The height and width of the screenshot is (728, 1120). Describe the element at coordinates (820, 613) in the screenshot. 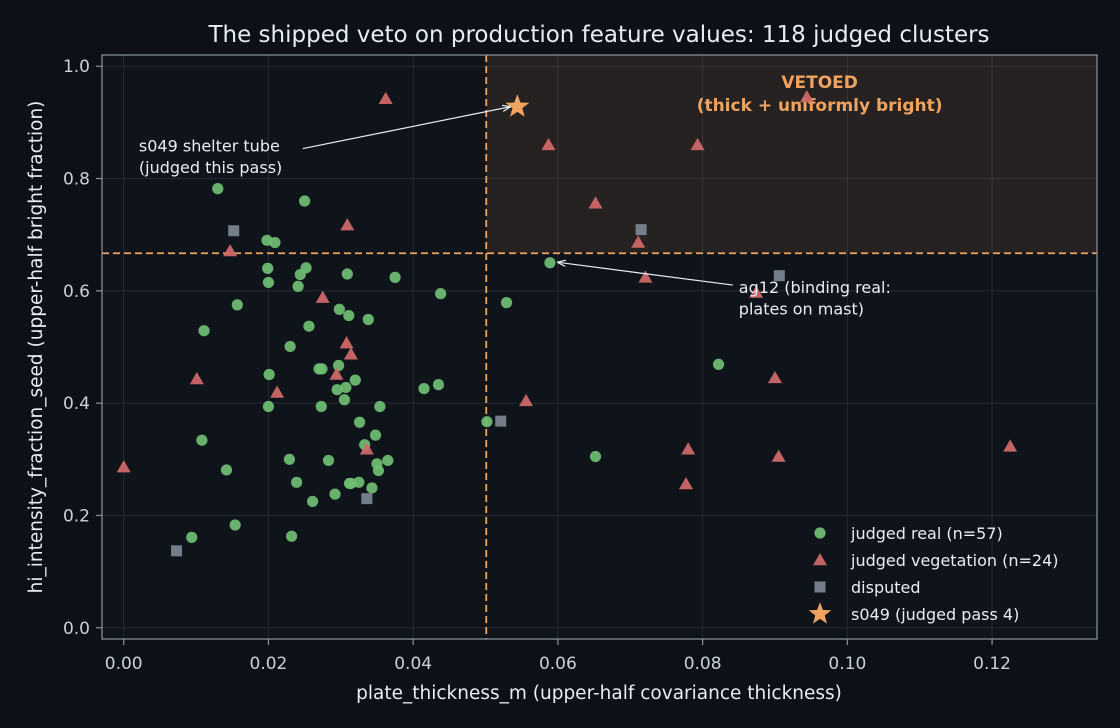

I see `legend-s049-star-point-swatch` at that location.